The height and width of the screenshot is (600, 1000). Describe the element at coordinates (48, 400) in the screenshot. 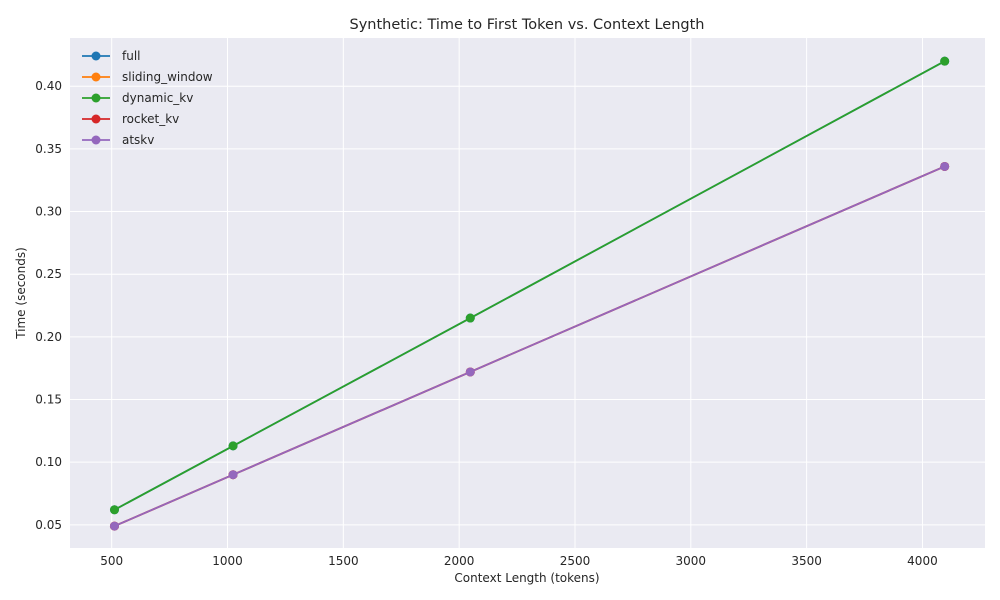

I see `y-tick-label: 0.15` at that location.